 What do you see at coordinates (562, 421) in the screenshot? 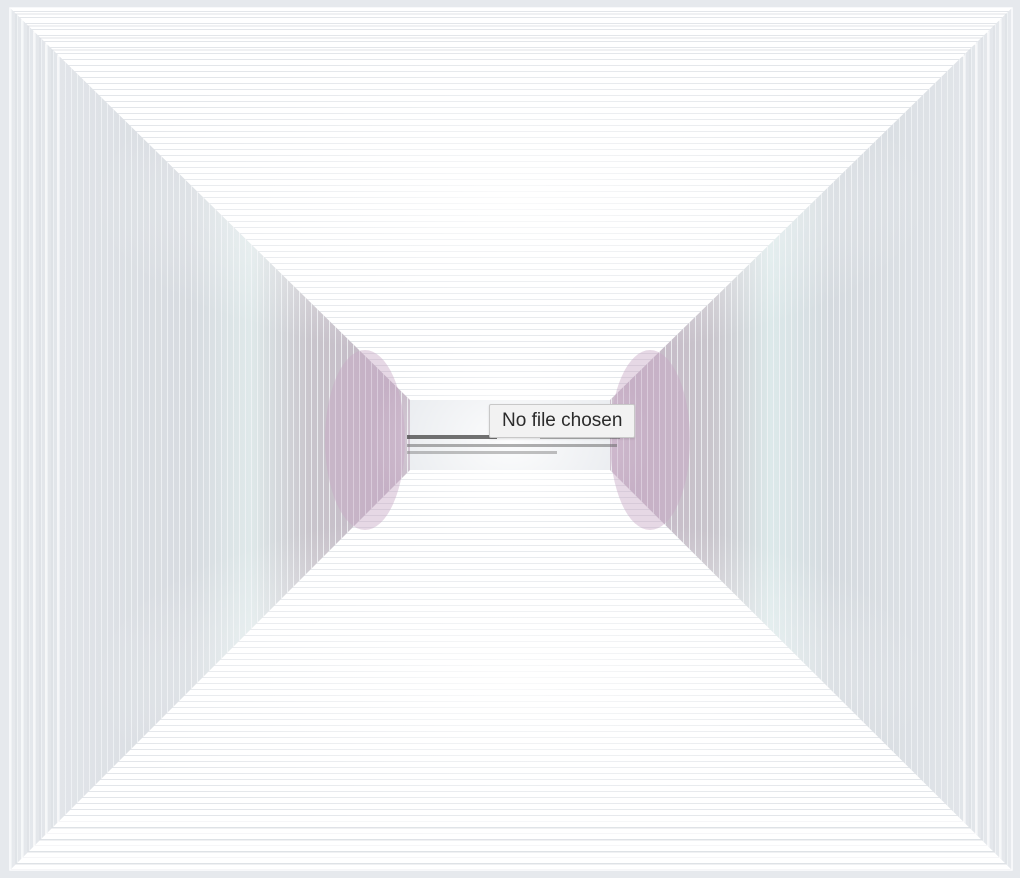
I see `file-input-status-tooltip: No file chosen` at bounding box center [562, 421].